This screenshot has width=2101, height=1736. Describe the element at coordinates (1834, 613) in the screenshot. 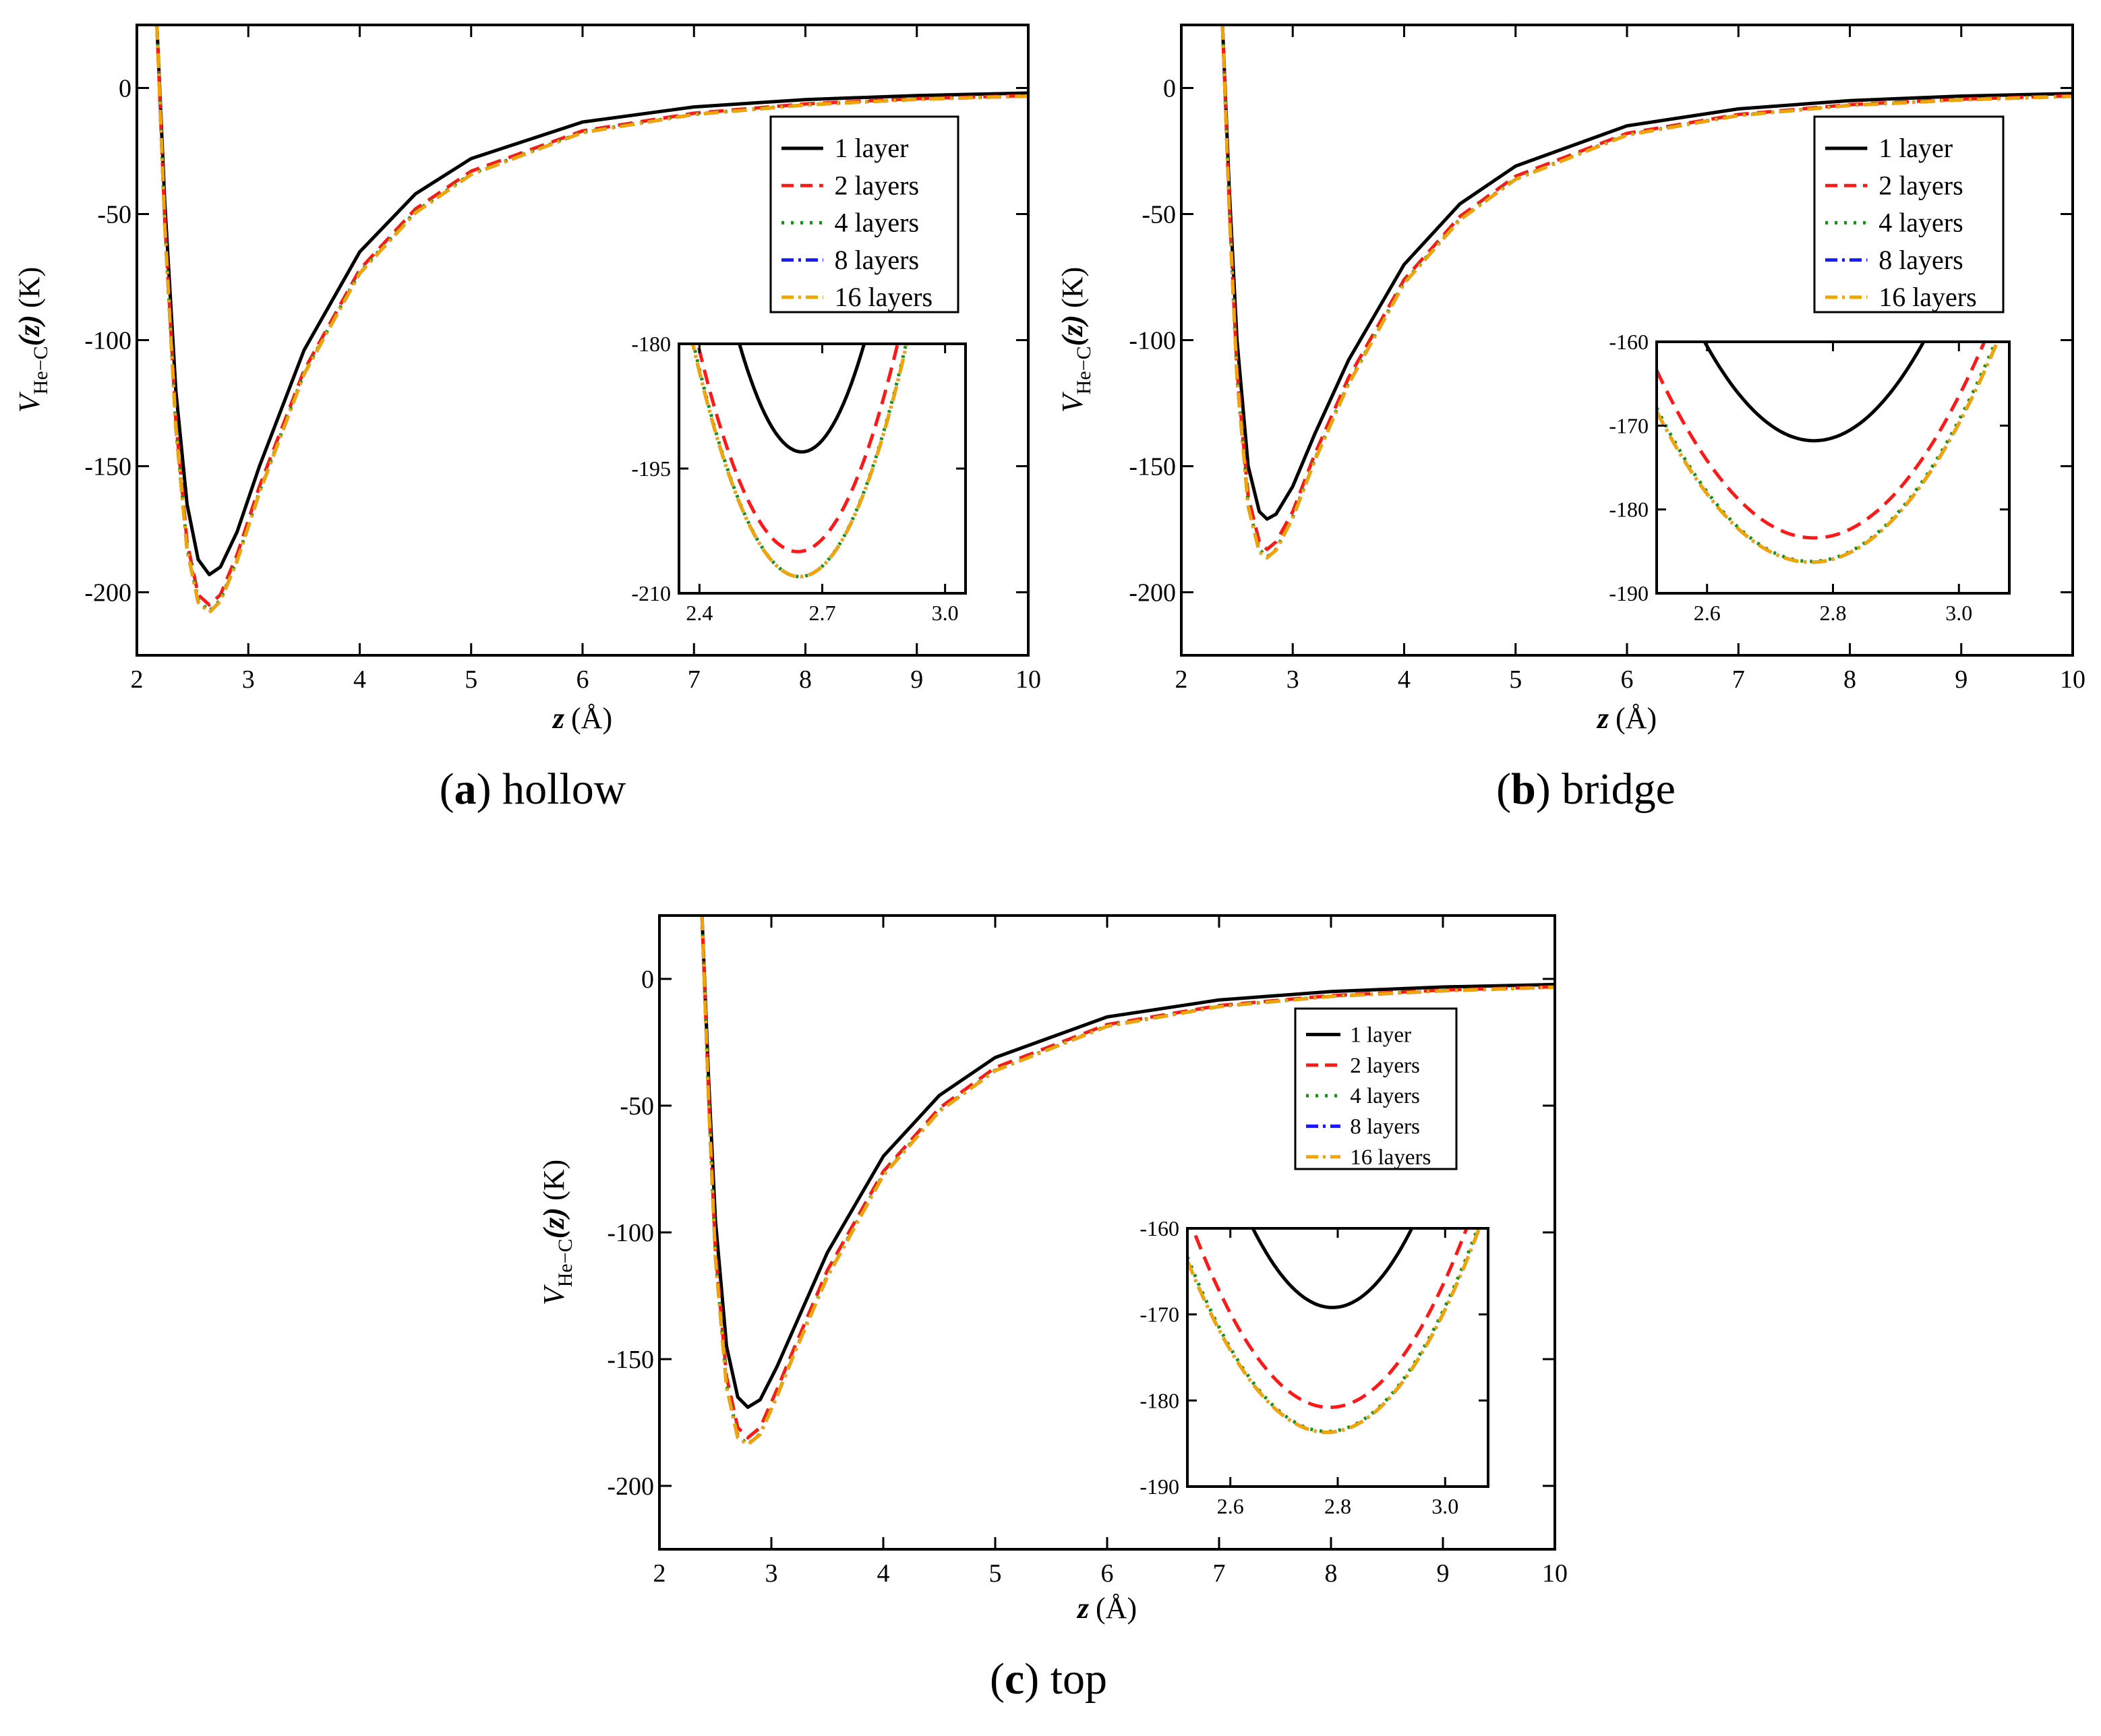

I see `inset-x-tick-label: 2.8` at that location.